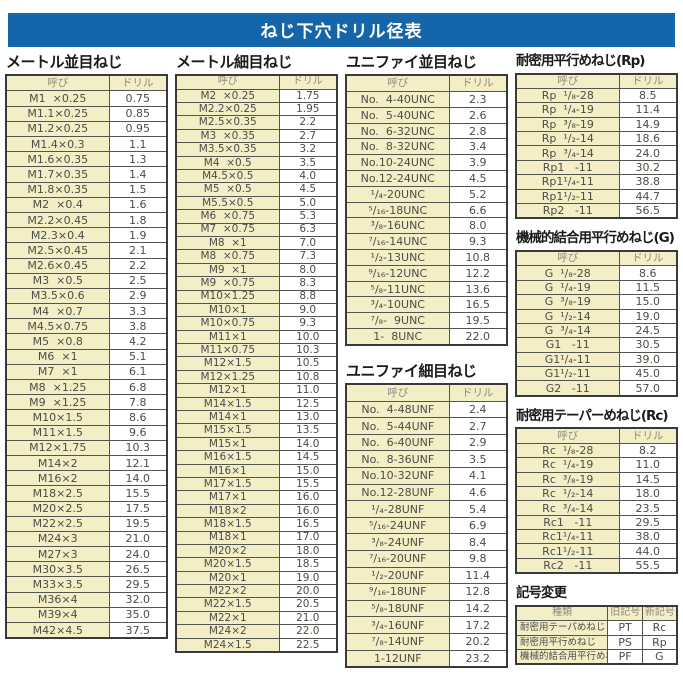 Image resolution: width=683 pixels, height=696 pixels. What do you see at coordinates (86, 250) in the screenshot?
I see `table-row: M2.5×0.45 2.1` at bounding box center [86, 250].